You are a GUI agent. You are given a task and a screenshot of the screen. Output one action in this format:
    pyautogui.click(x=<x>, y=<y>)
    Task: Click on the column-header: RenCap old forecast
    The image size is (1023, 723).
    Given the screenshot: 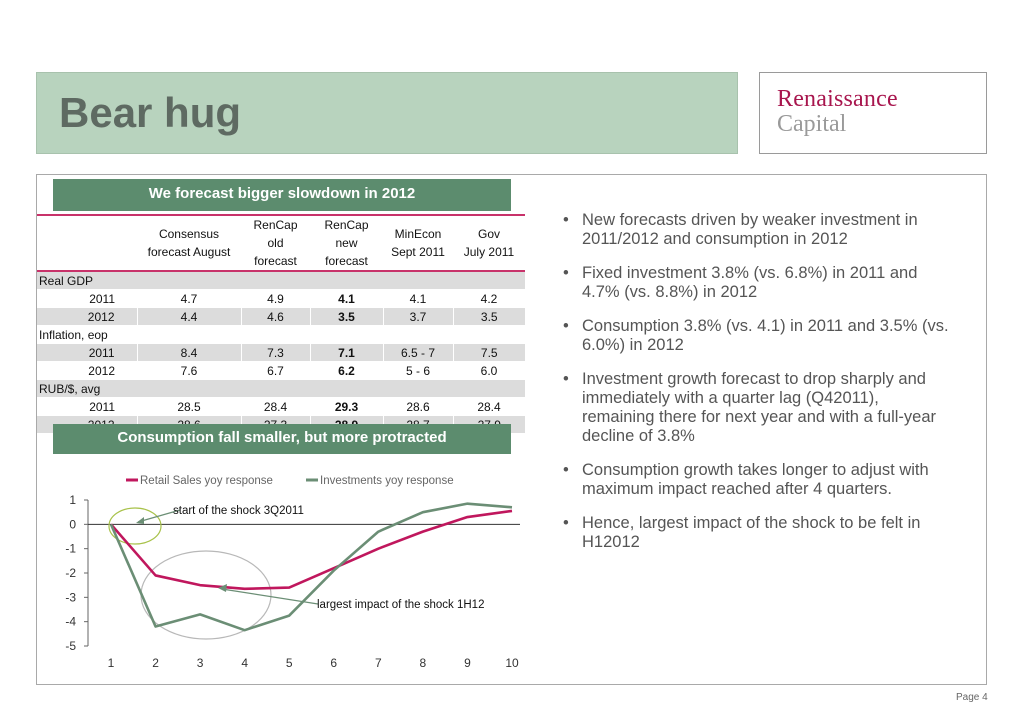 What is the action you would take?
    pyautogui.click(x=275, y=243)
    